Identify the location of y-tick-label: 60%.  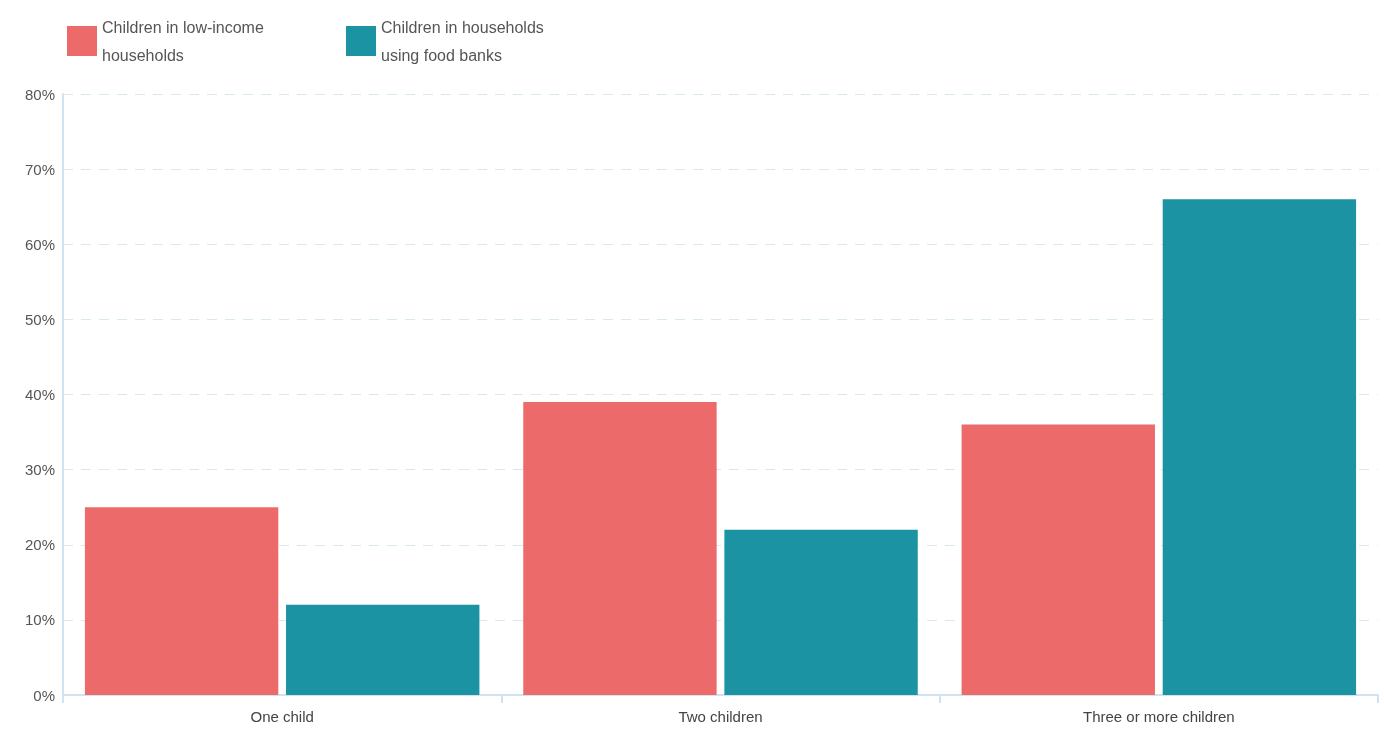
(39, 244).